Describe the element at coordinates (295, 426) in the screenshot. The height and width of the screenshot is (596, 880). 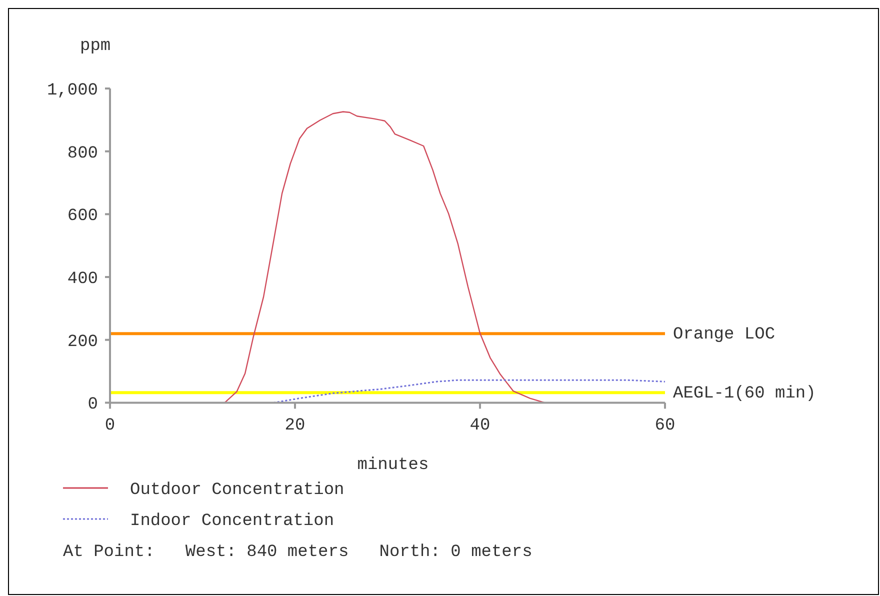
I see `x-tick-label: 20` at that location.